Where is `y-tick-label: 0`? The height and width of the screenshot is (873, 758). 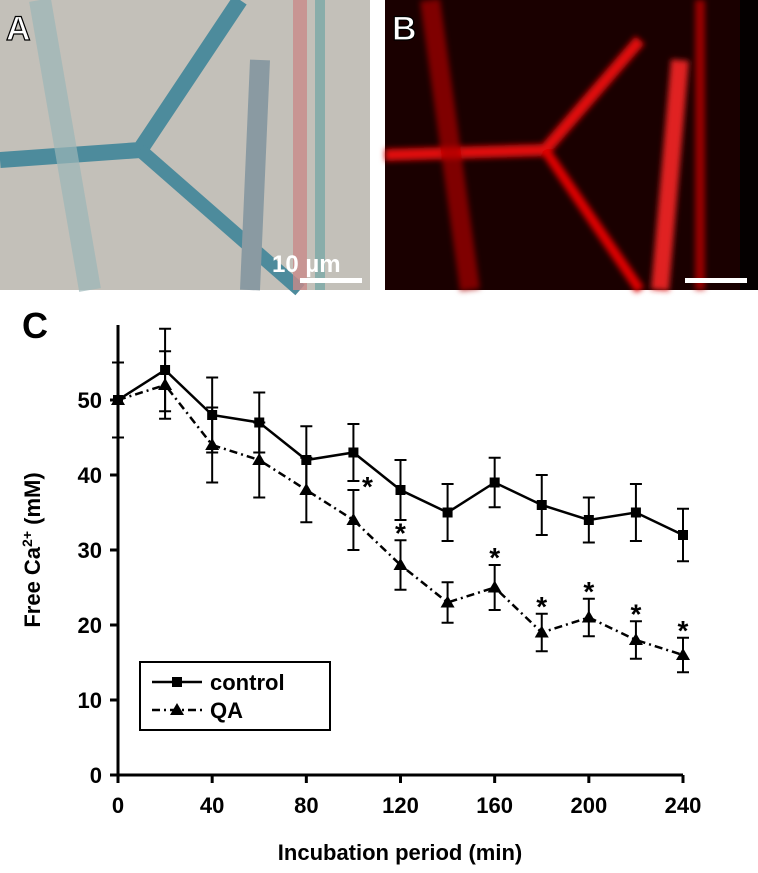 y-tick-label: 0 is located at coordinates (96, 775).